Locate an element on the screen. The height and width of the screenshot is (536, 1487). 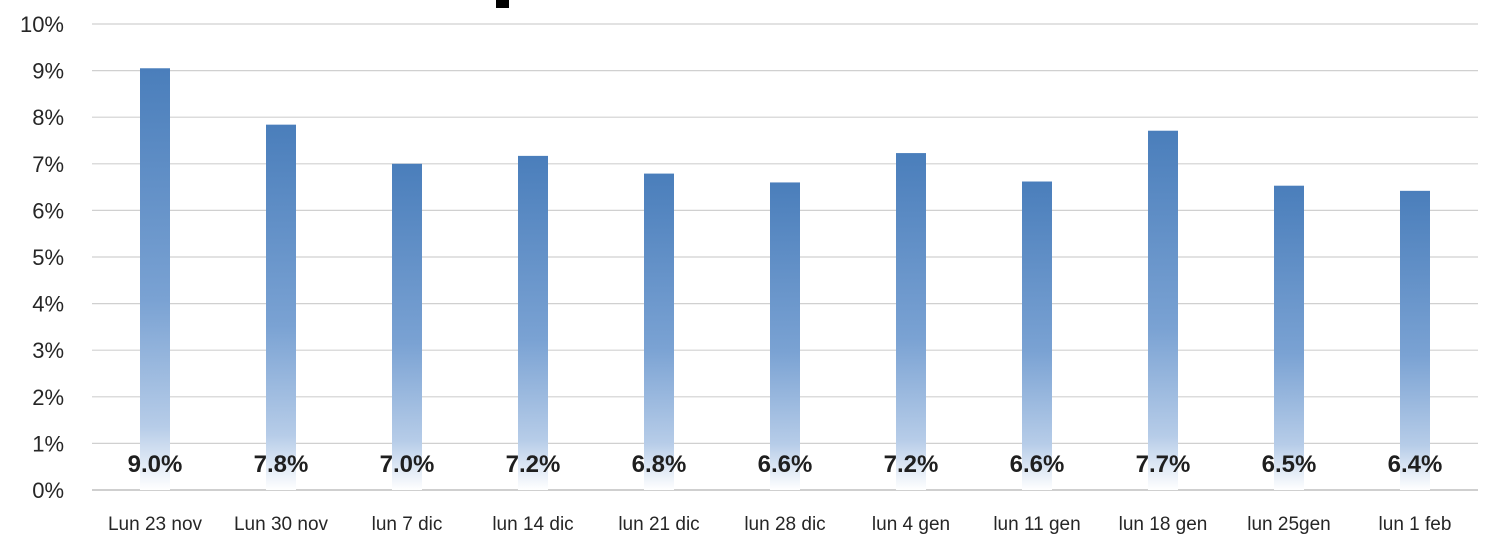
x-tick-label: lun 18 gen is located at coordinates (1163, 524).